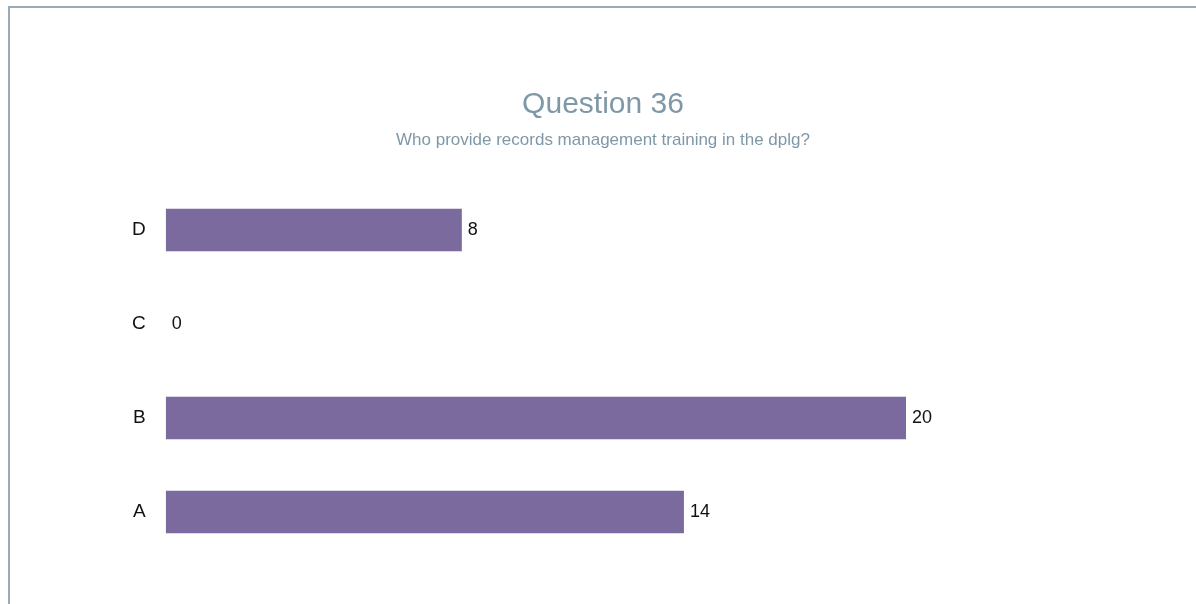  I want to click on y-tick-label: D, so click(138, 229).